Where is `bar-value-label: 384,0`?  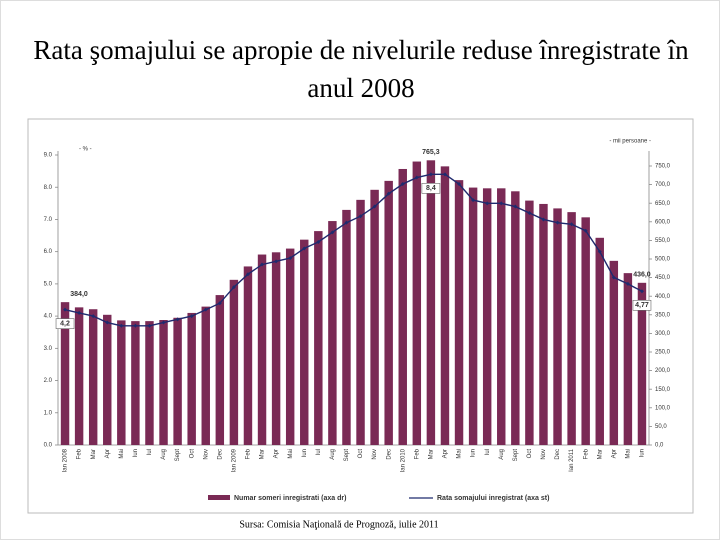
bar-value-label: 384,0 is located at coordinates (79, 294).